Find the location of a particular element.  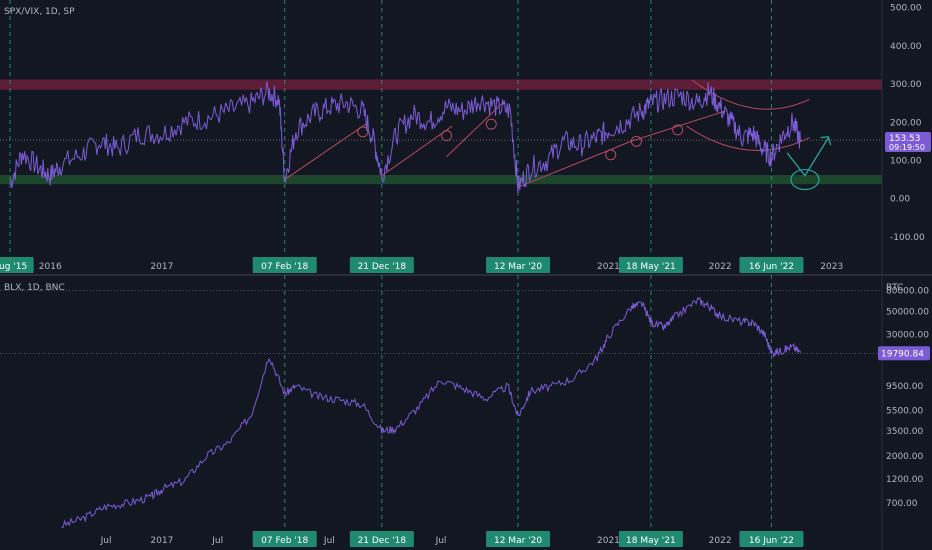

x-tick-label: 2023 is located at coordinates (831, 267).